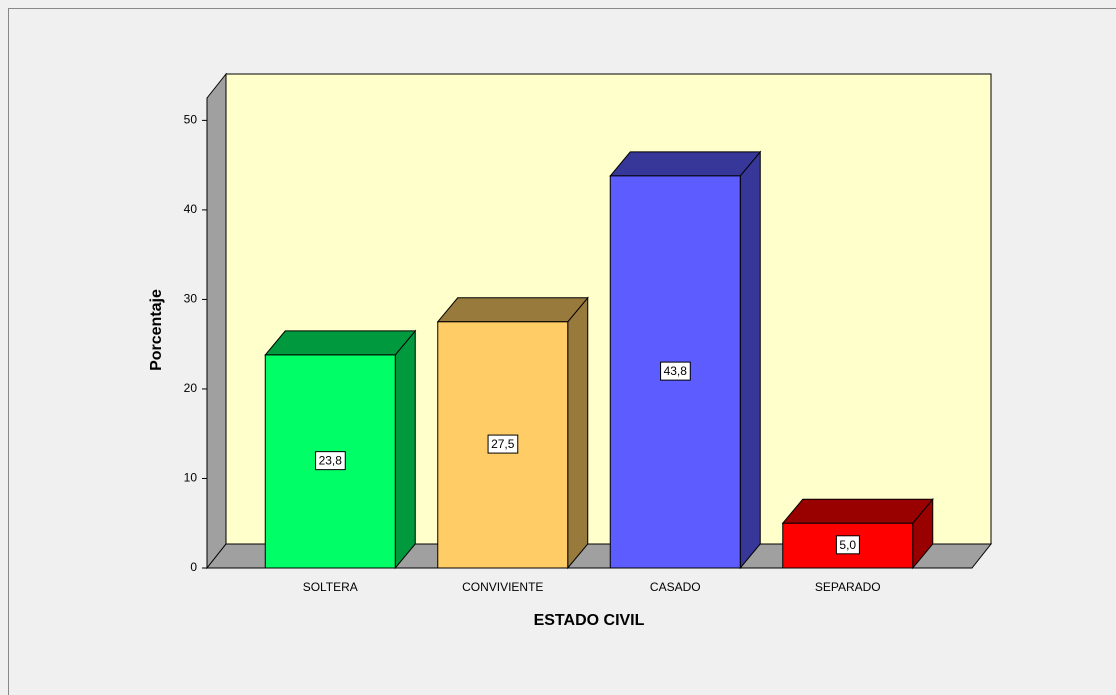  What do you see at coordinates (191, 299) in the screenshot?
I see `y-tick-label: 30` at bounding box center [191, 299].